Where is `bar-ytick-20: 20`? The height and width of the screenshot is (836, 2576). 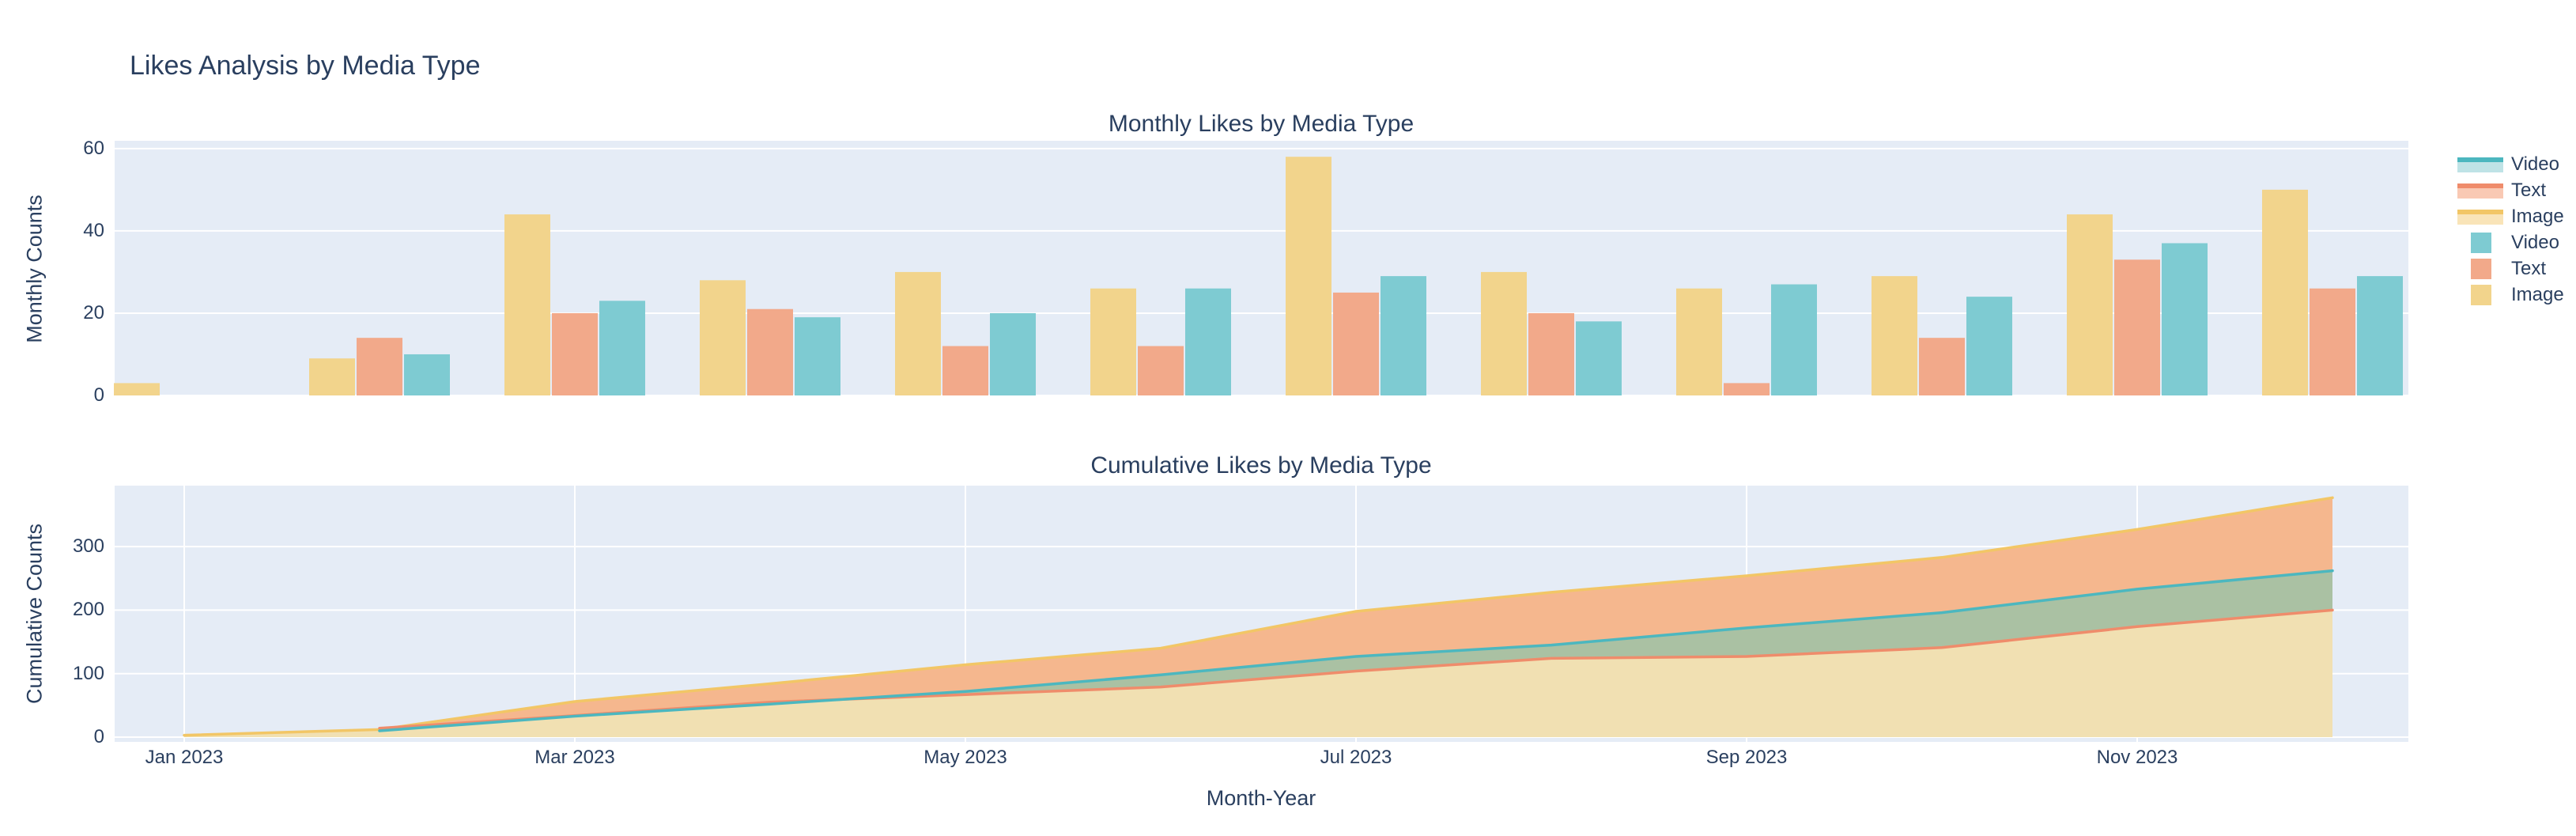
bar-ytick-20: 20 is located at coordinates (93, 312).